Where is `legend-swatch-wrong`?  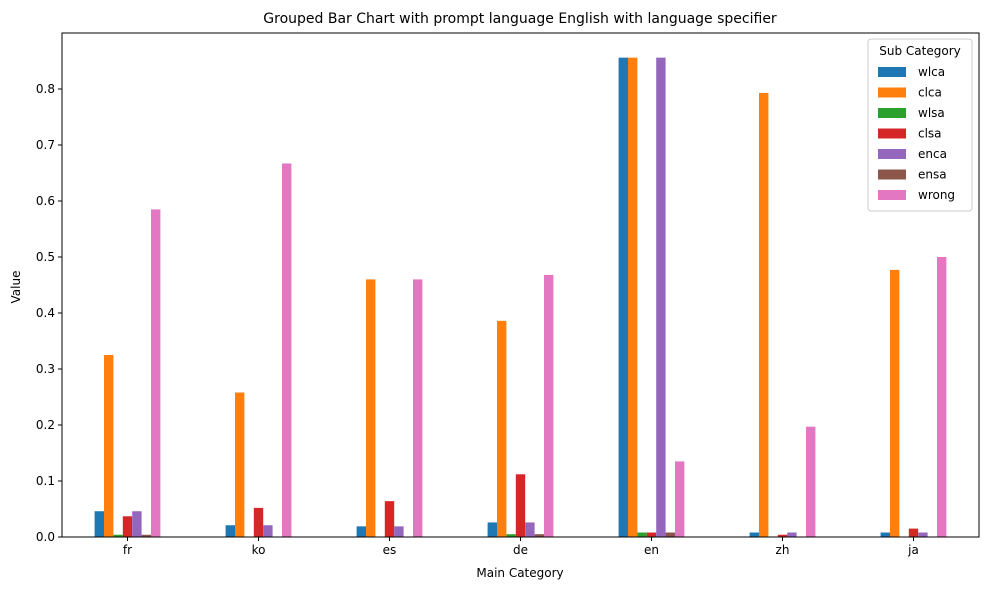
legend-swatch-wrong is located at coordinates (892, 195).